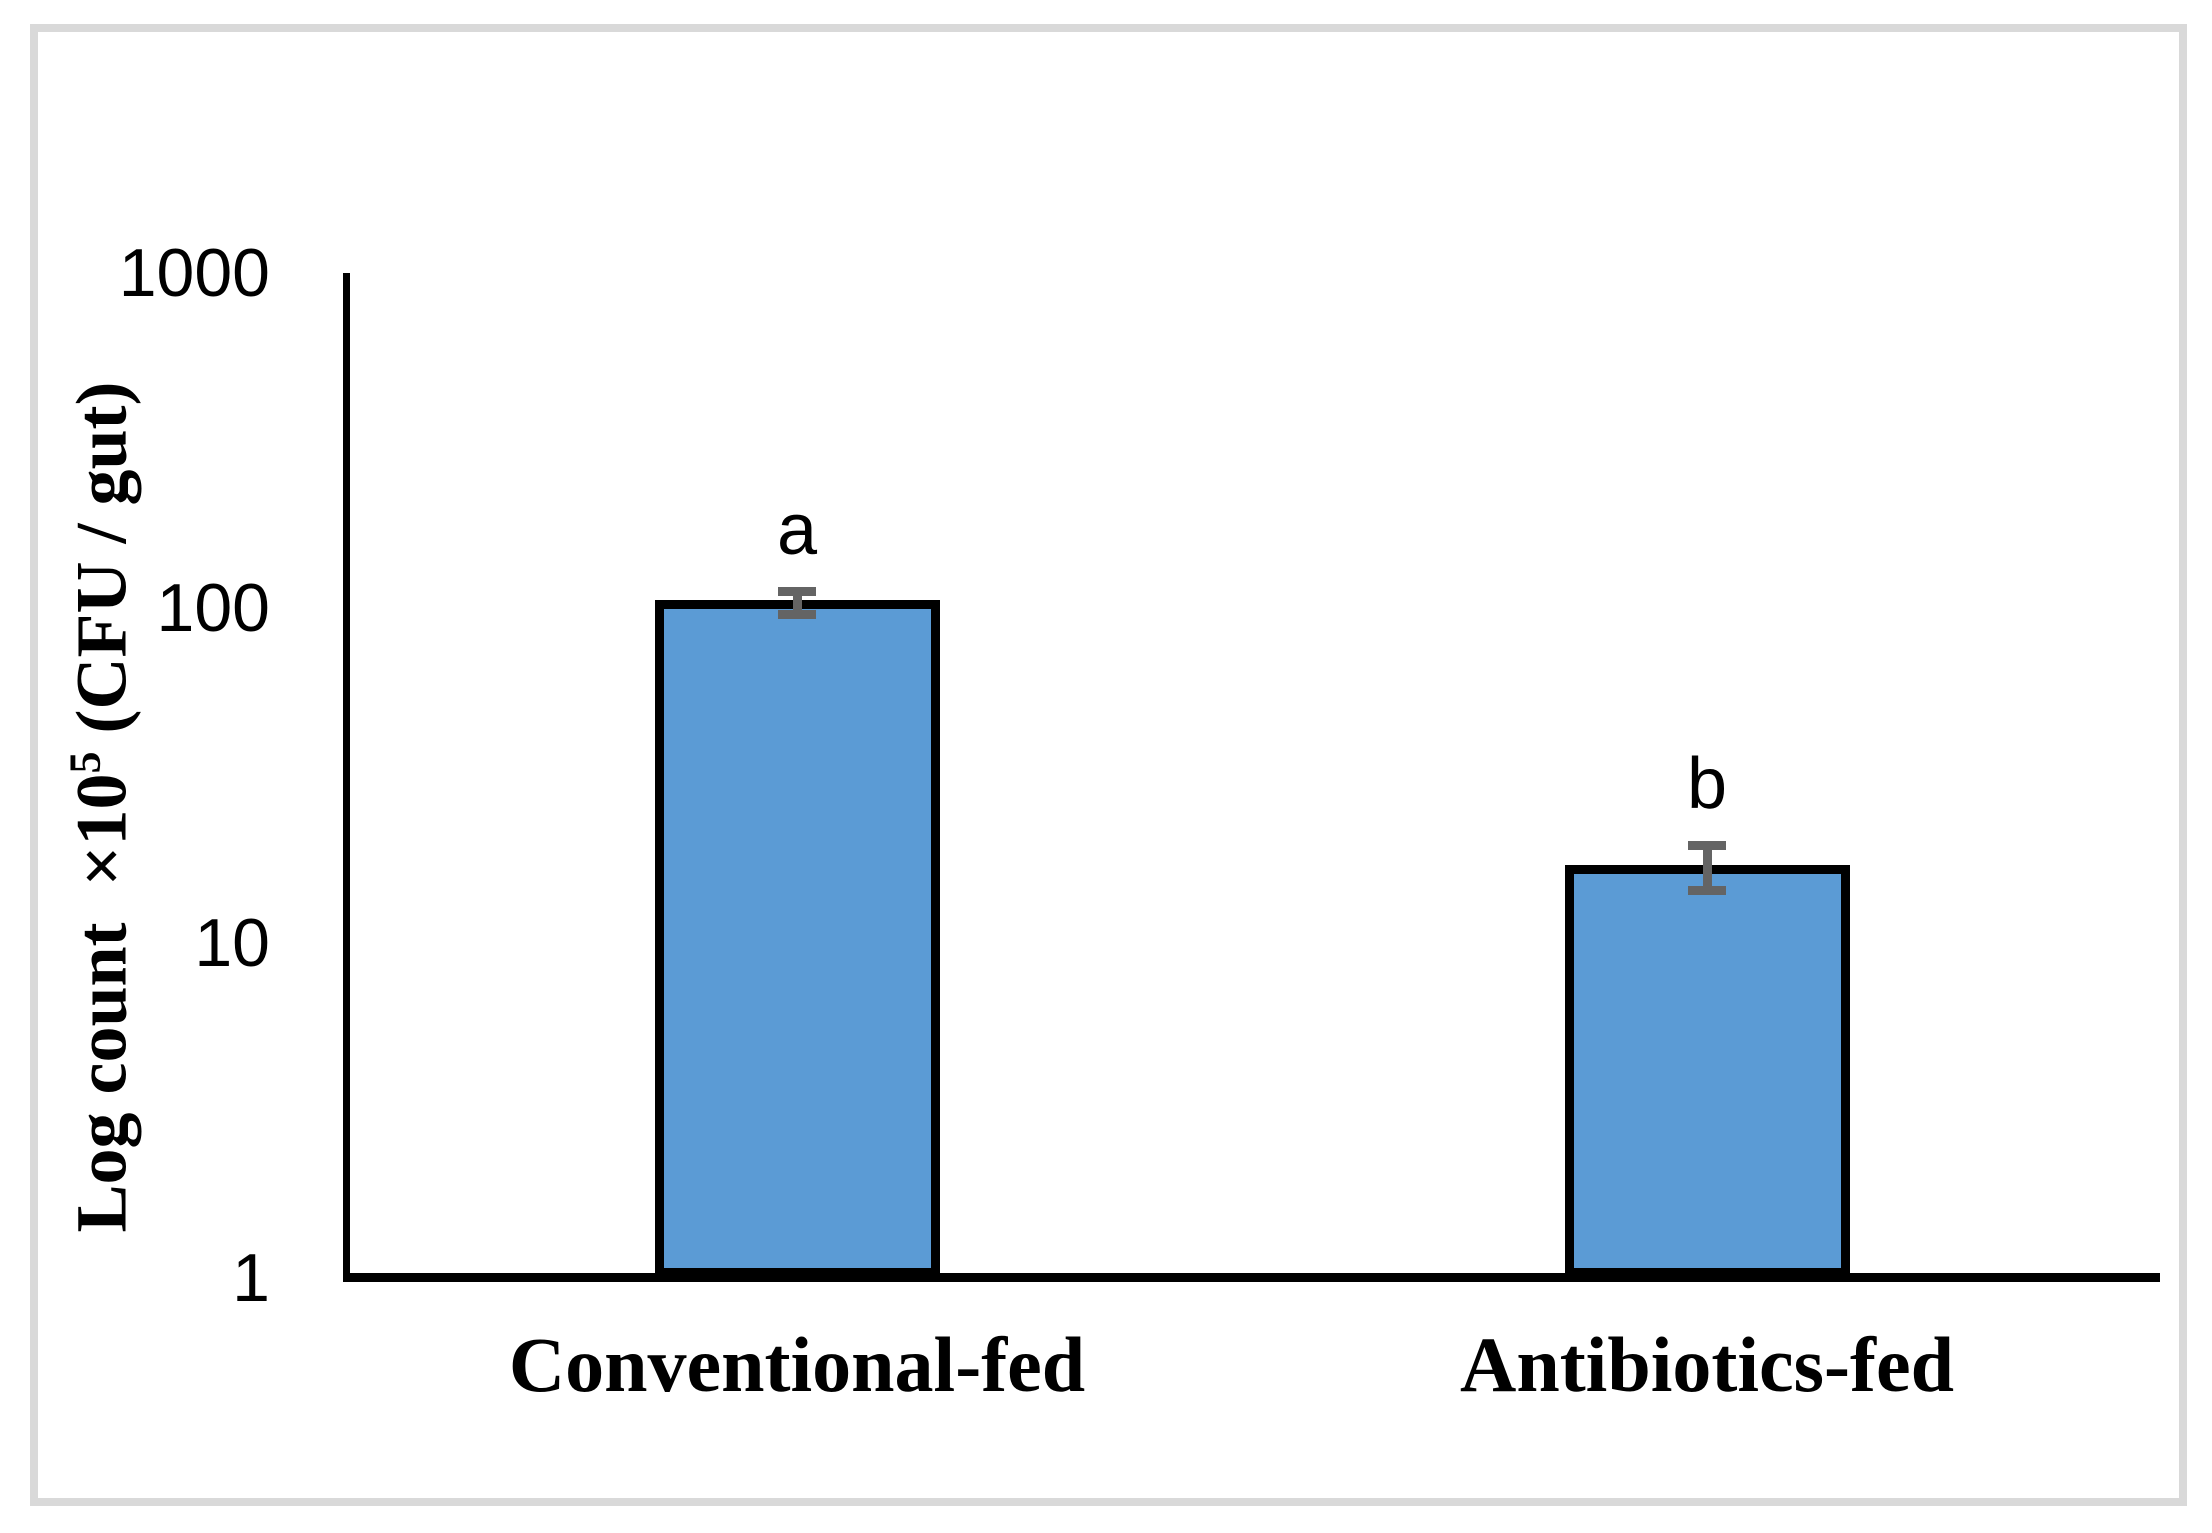 The height and width of the screenshot is (1533, 2212). I want to click on error-bar-conventional-fed, so click(797, 603).